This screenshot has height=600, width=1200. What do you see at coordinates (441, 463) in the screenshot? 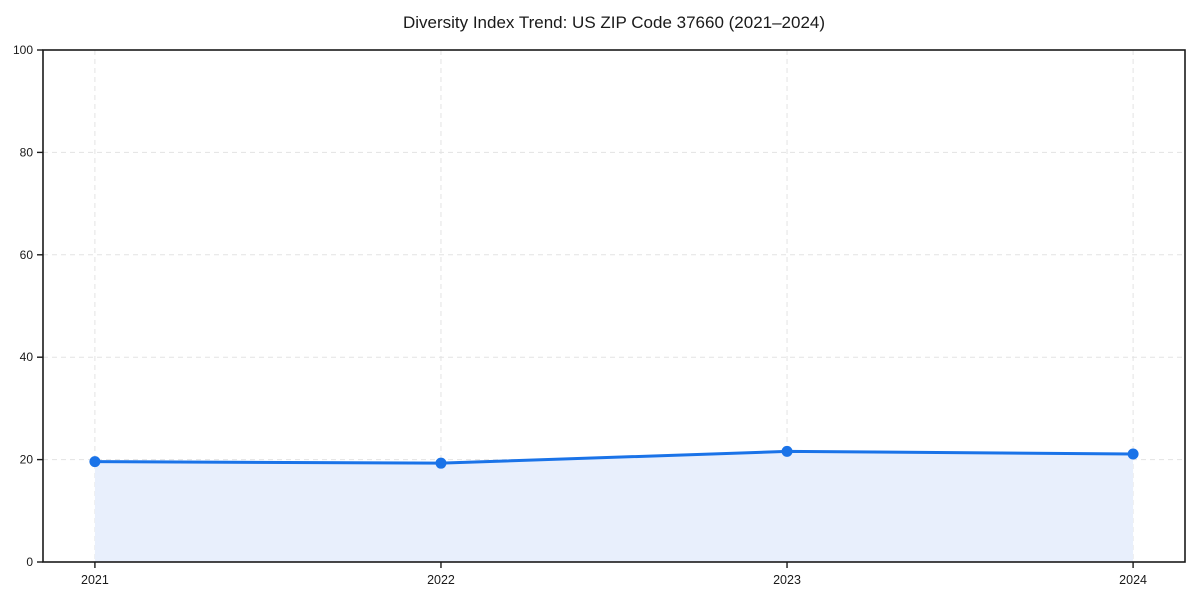
I see `data-point-2022` at bounding box center [441, 463].